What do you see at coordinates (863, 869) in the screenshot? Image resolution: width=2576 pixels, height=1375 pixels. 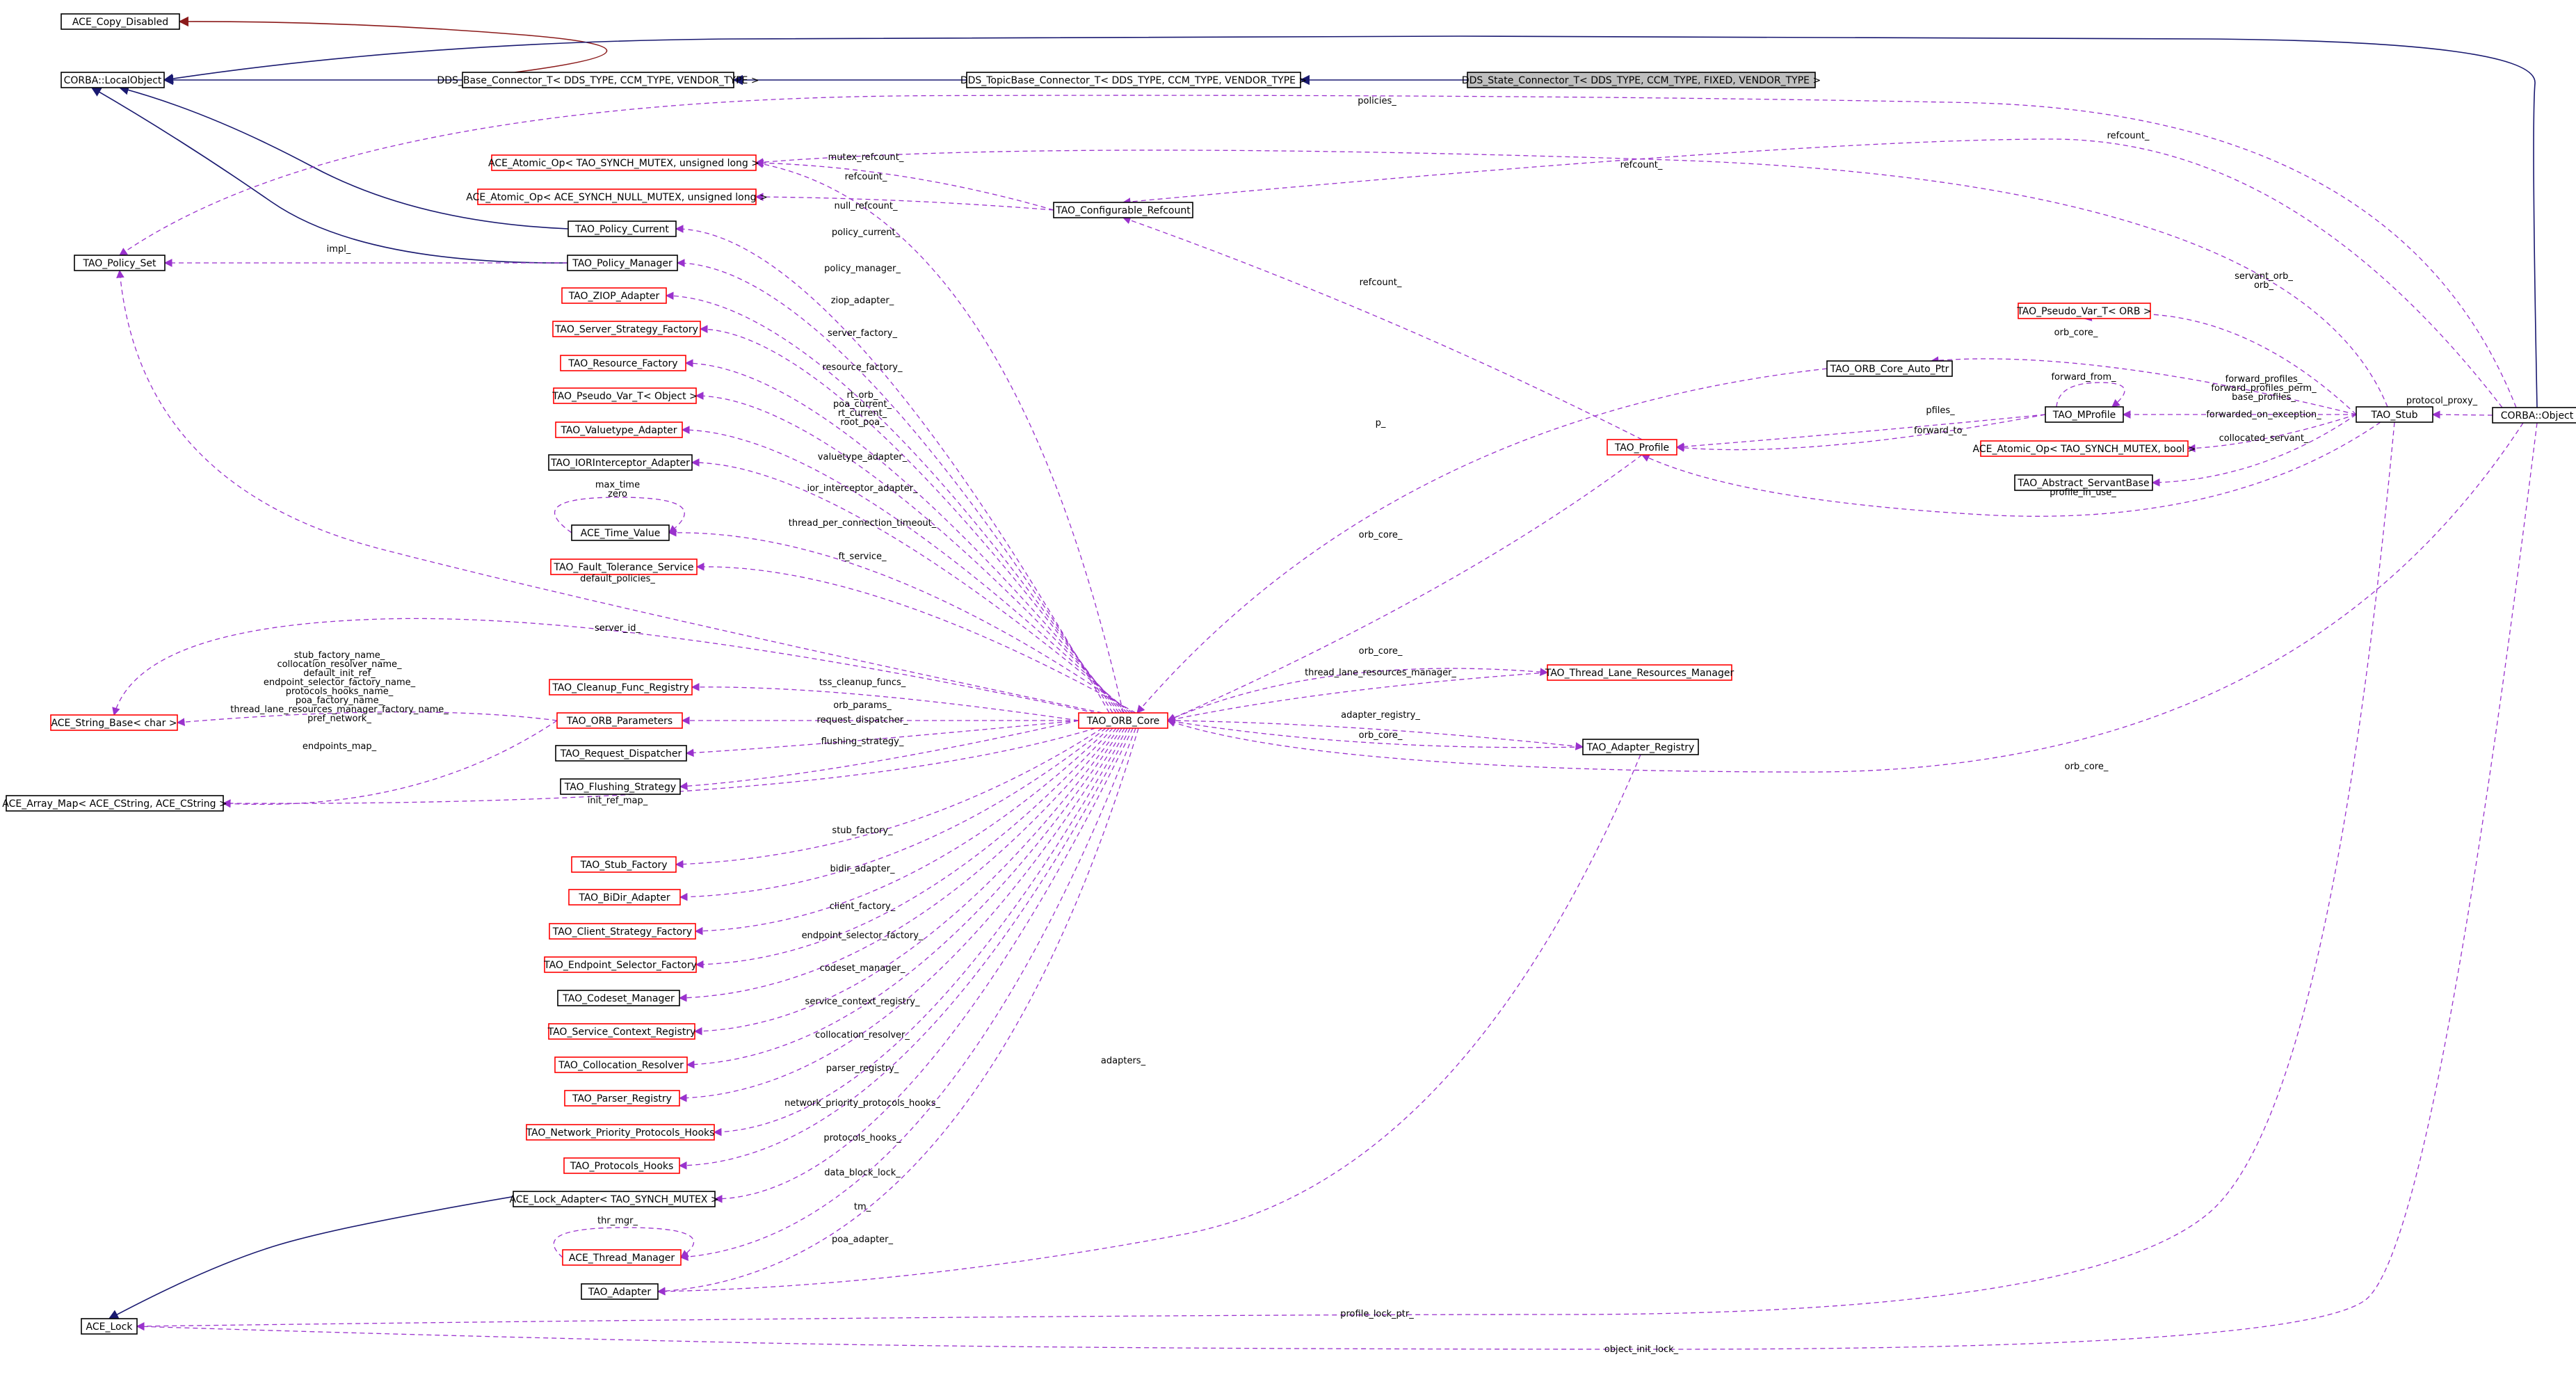 I see `edge-label-bidir-adapter: bidir_adapter_` at bounding box center [863, 869].